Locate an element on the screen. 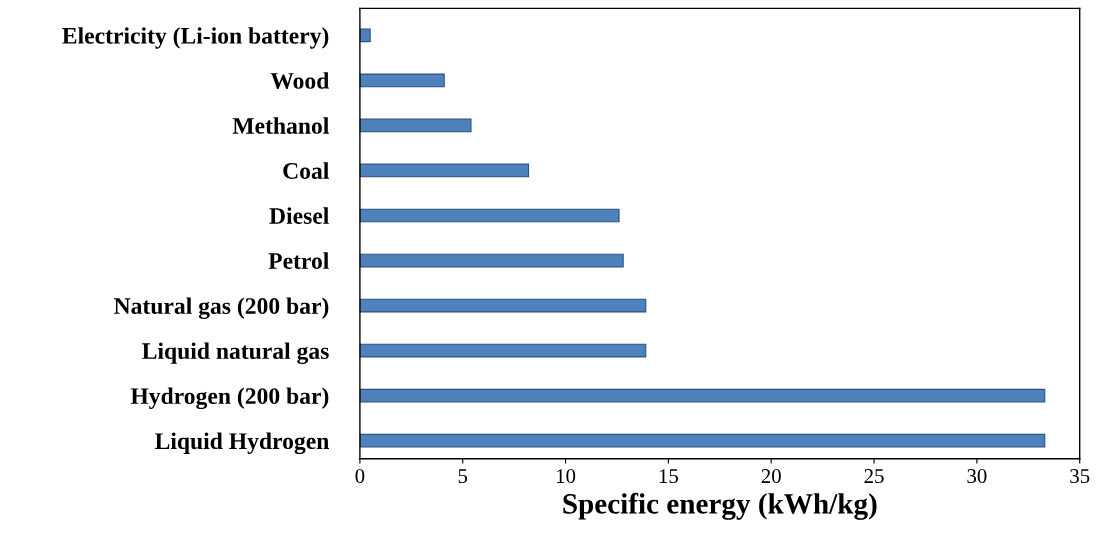 The height and width of the screenshot is (556, 1104). x-tick-label: 20 is located at coordinates (771, 476).